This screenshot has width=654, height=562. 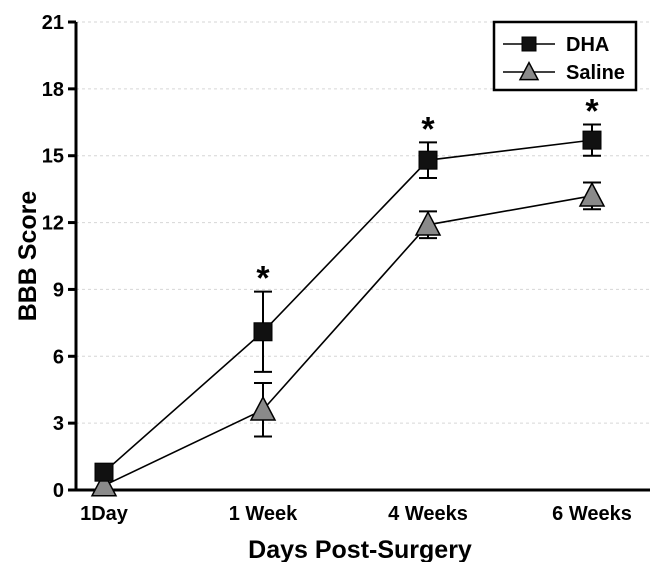 What do you see at coordinates (587, 45) in the screenshot?
I see `legend-label: DHA` at bounding box center [587, 45].